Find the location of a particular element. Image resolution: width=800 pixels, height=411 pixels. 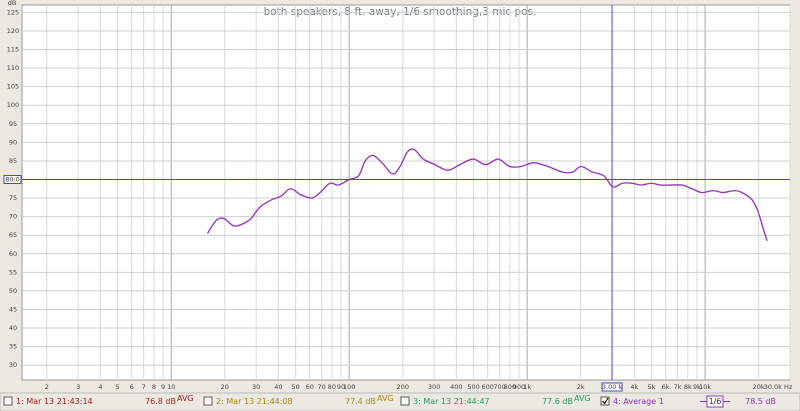

x-tick-label: 30 is located at coordinates (256, 387).